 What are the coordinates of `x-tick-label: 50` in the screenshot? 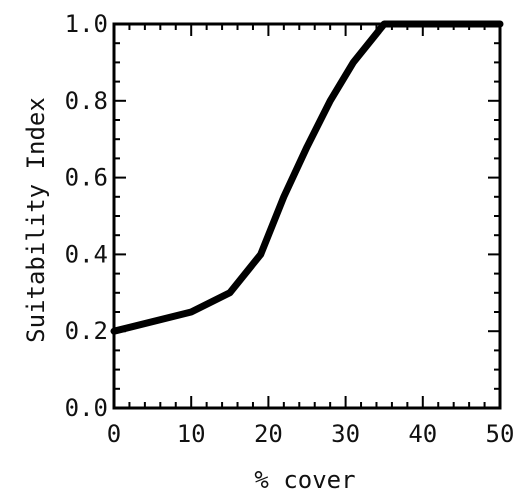 It's located at (500, 434).